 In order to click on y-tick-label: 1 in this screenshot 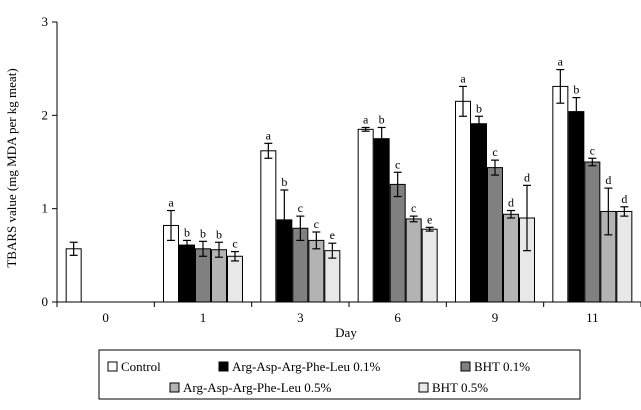, I will do `click(45, 208)`.